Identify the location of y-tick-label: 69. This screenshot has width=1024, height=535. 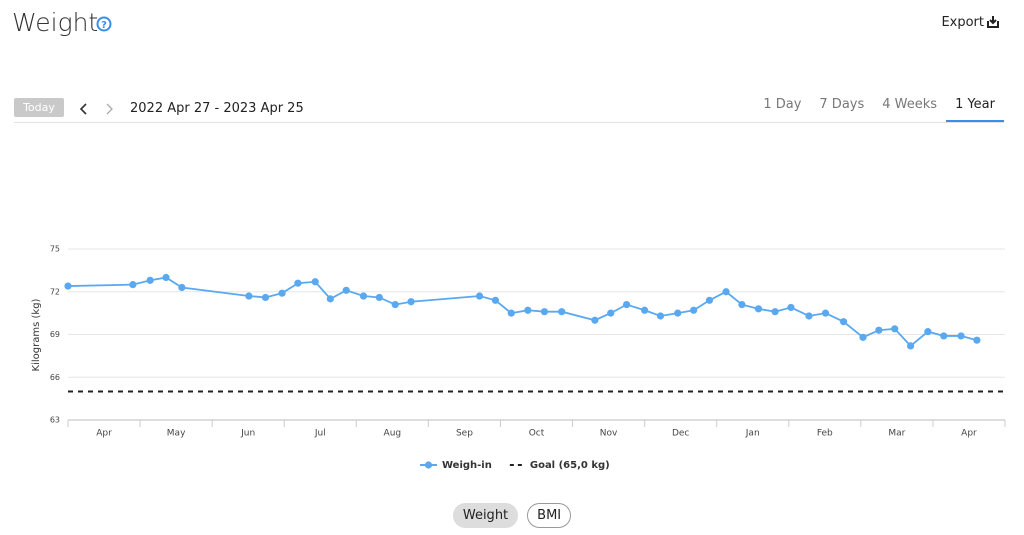
(55, 334).